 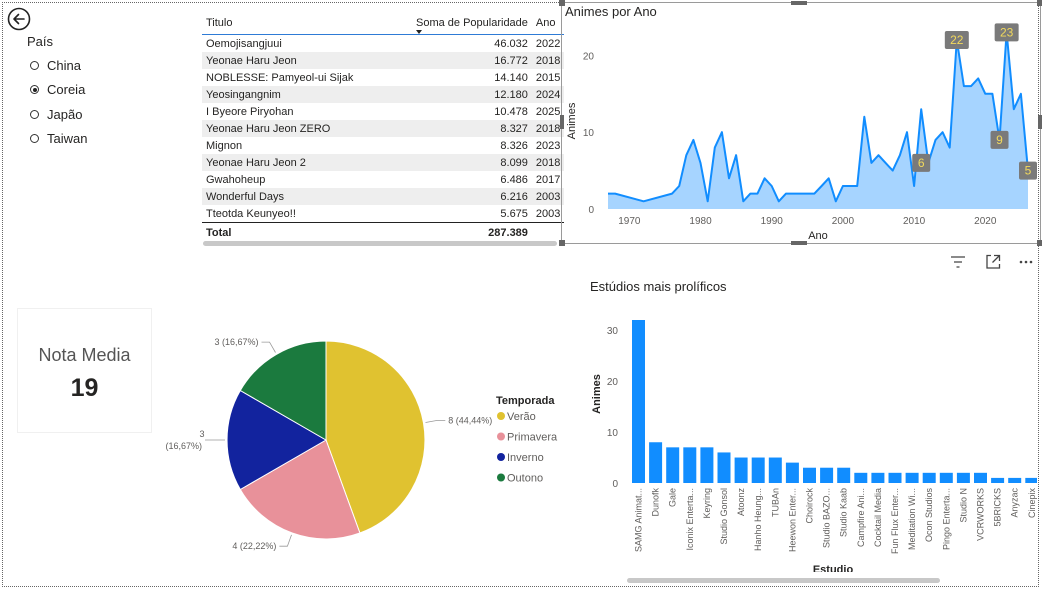 I want to click on x-tick-label: 1990, so click(x=772, y=221).